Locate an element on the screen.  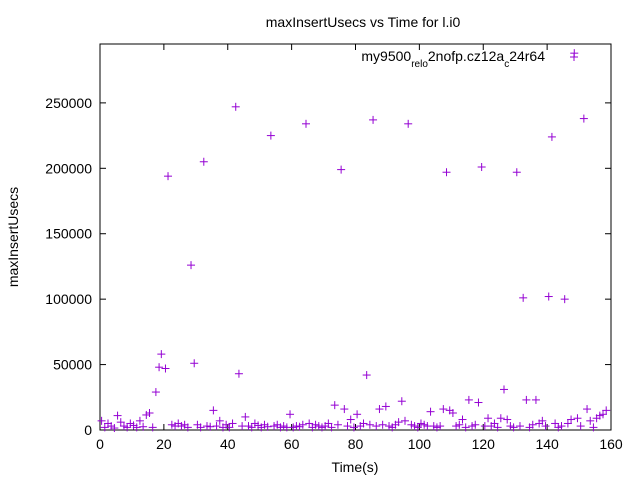
x-tick-label: 20 is located at coordinates (164, 444).